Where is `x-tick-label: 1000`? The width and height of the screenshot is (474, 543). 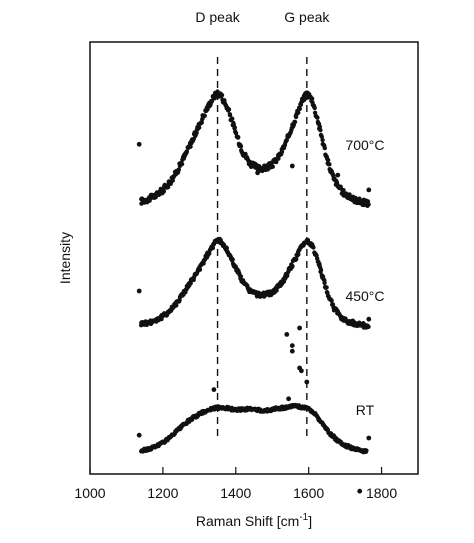
x-tick-label: 1000 is located at coordinates (89, 493).